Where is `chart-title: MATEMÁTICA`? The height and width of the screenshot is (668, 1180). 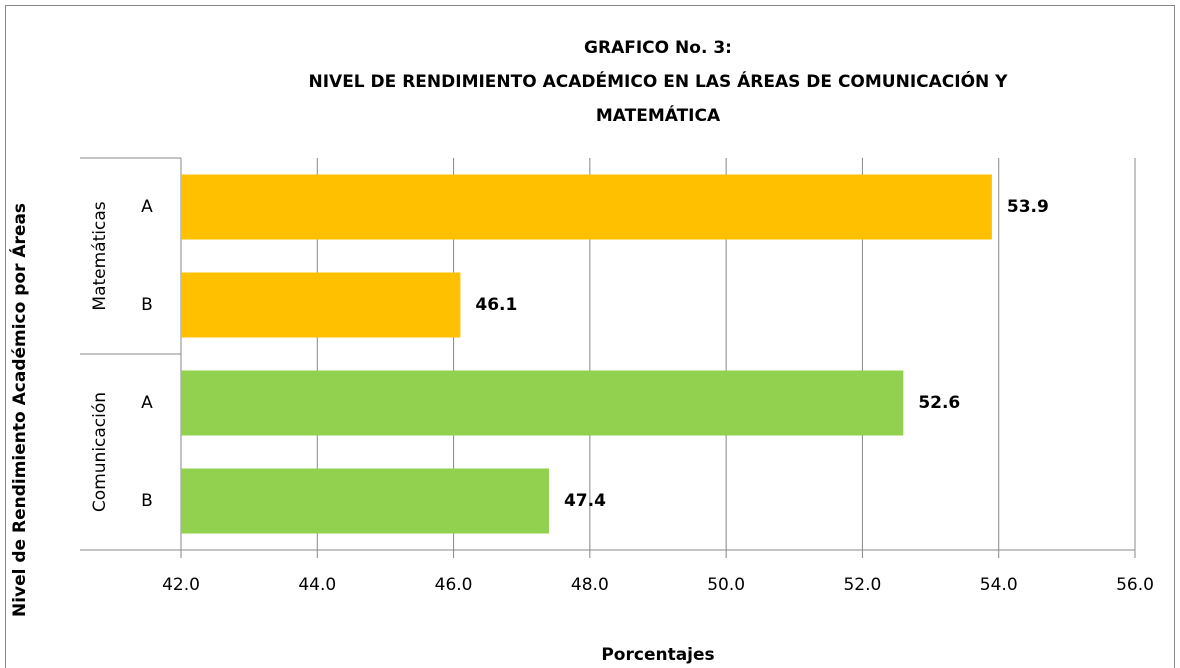 chart-title: MATEMÁTICA is located at coordinates (658, 115).